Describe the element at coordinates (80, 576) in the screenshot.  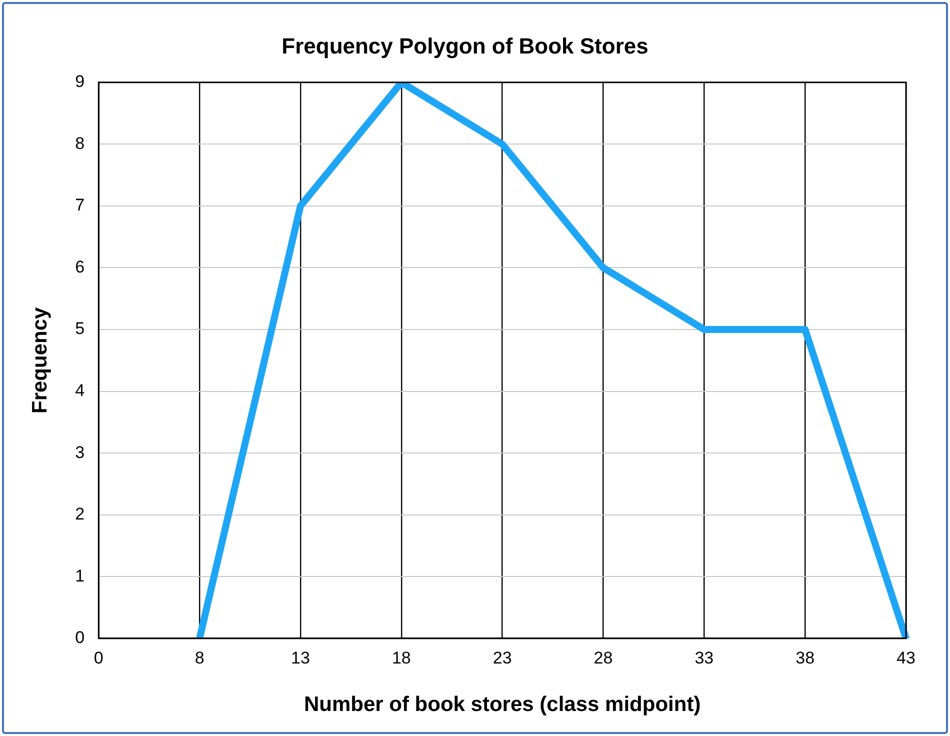
I see `y-tick-label: 1` at that location.